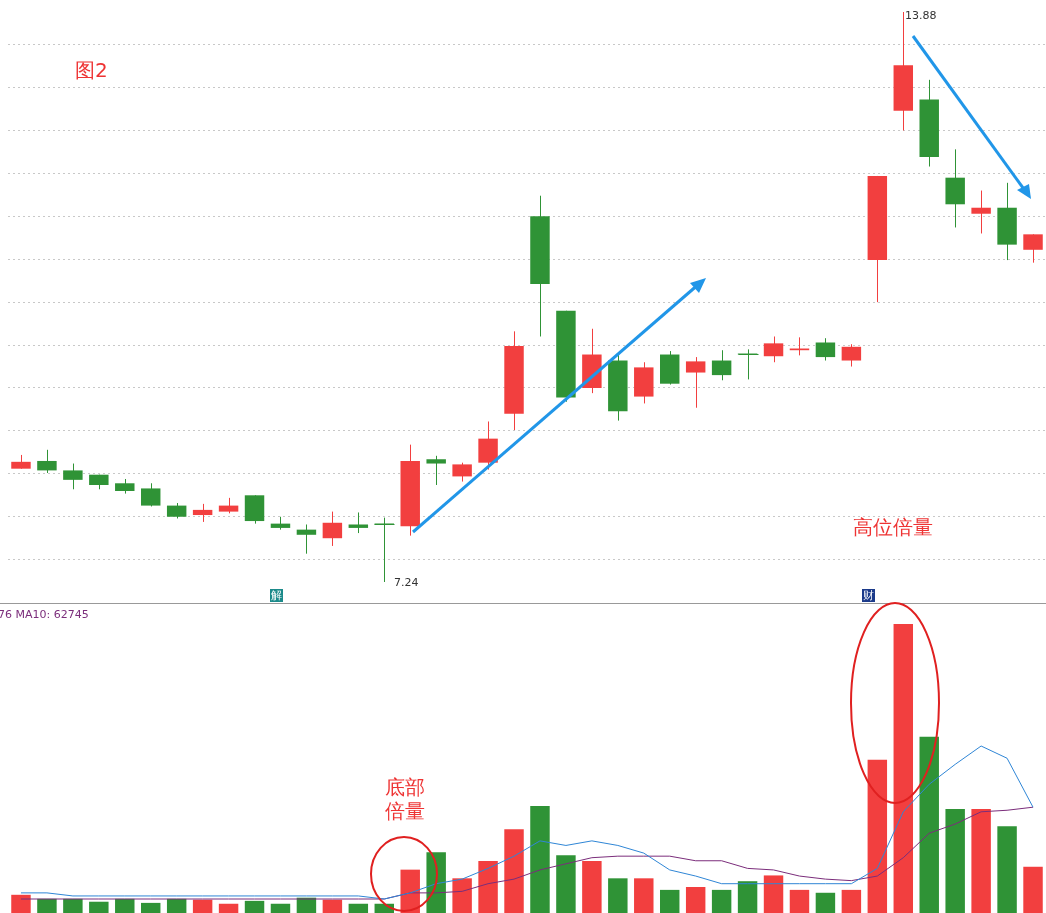 Image resolution: width=1046 pixels, height=913 pixels. What do you see at coordinates (406, 583) in the screenshot?
I see `annotation: 7.24` at bounding box center [406, 583].